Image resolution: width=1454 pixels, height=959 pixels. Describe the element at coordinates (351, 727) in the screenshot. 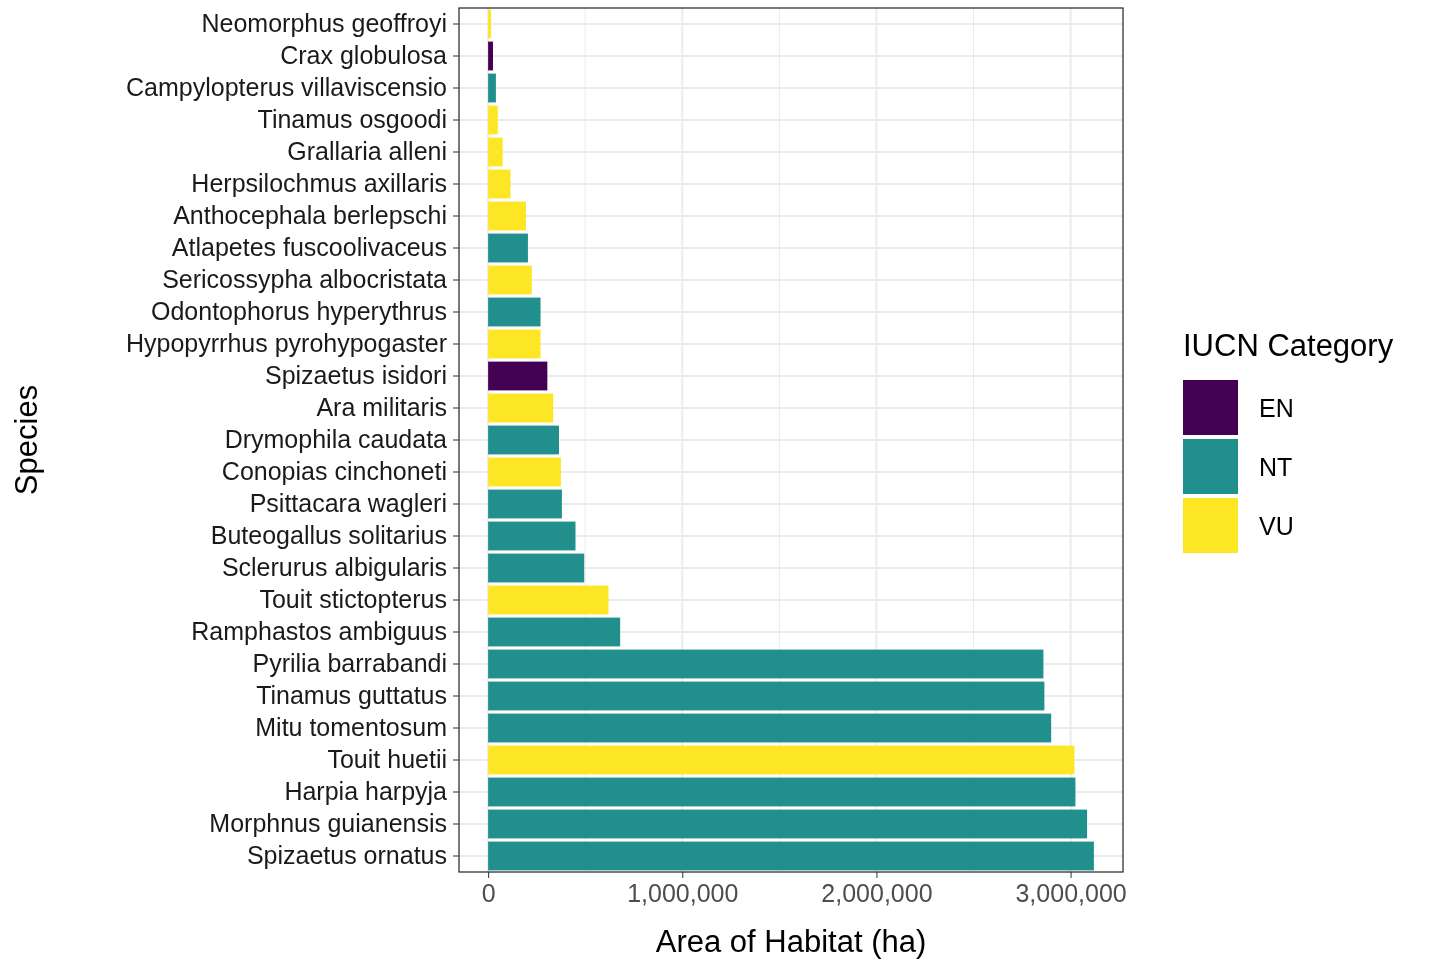

I see `y-tick-label: Mitu tomentosum` at that location.